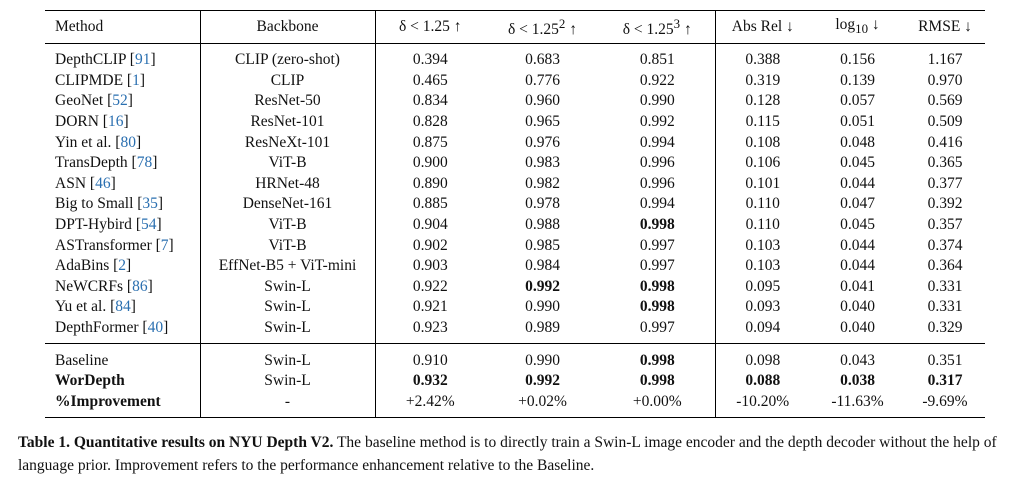  I want to click on metric-value: 0.377, so click(945, 183).